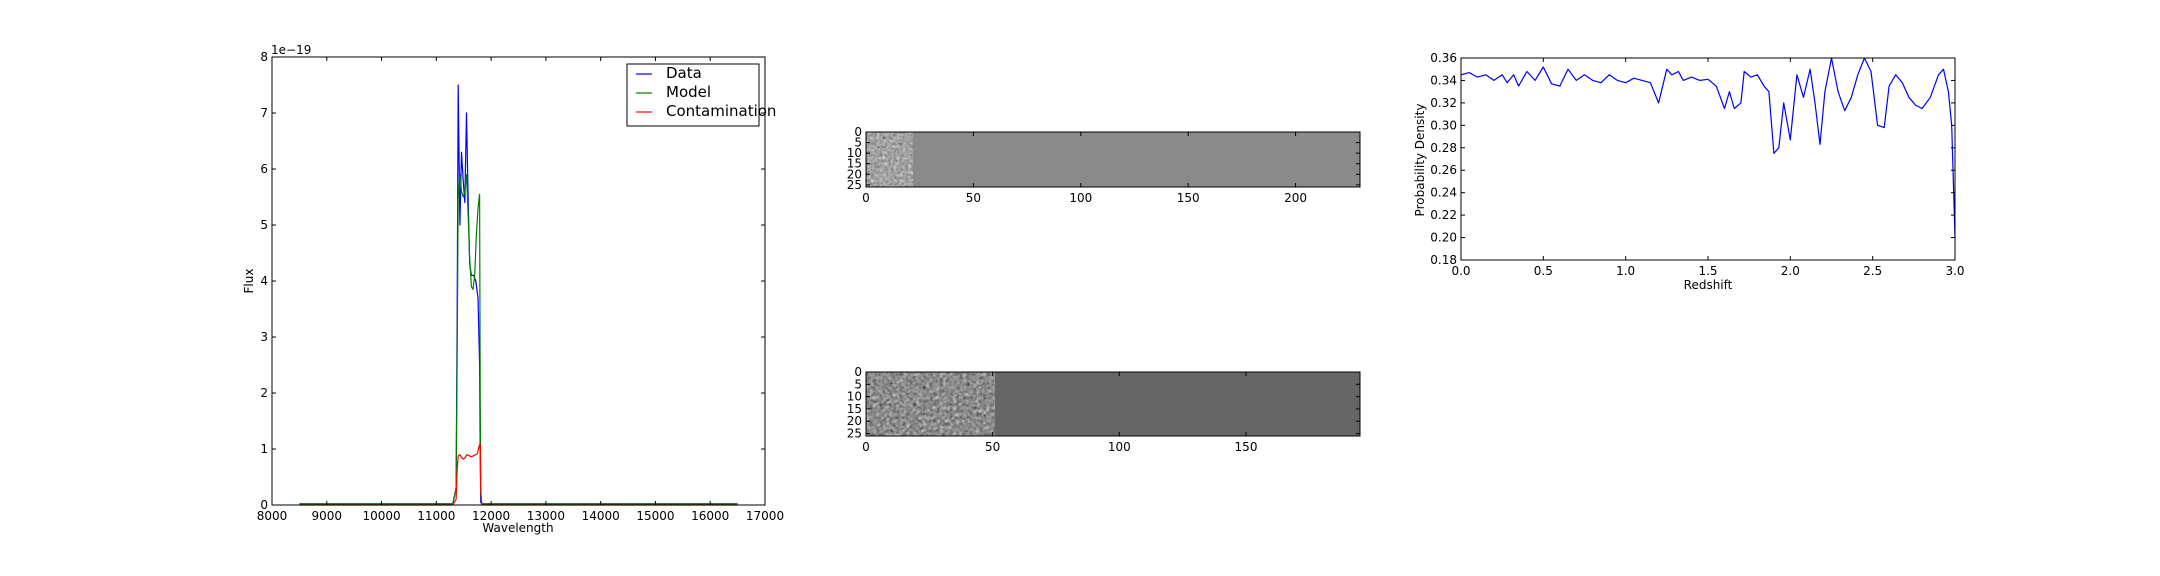  I want to click on x-tick-label: 15000, so click(655, 516).